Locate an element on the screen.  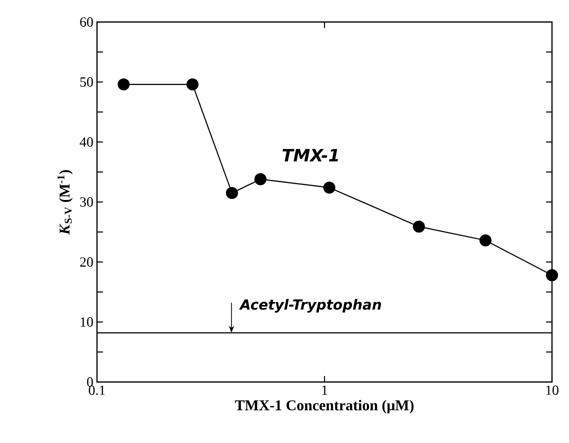
y-tick-label: 40 is located at coordinates (86, 142).